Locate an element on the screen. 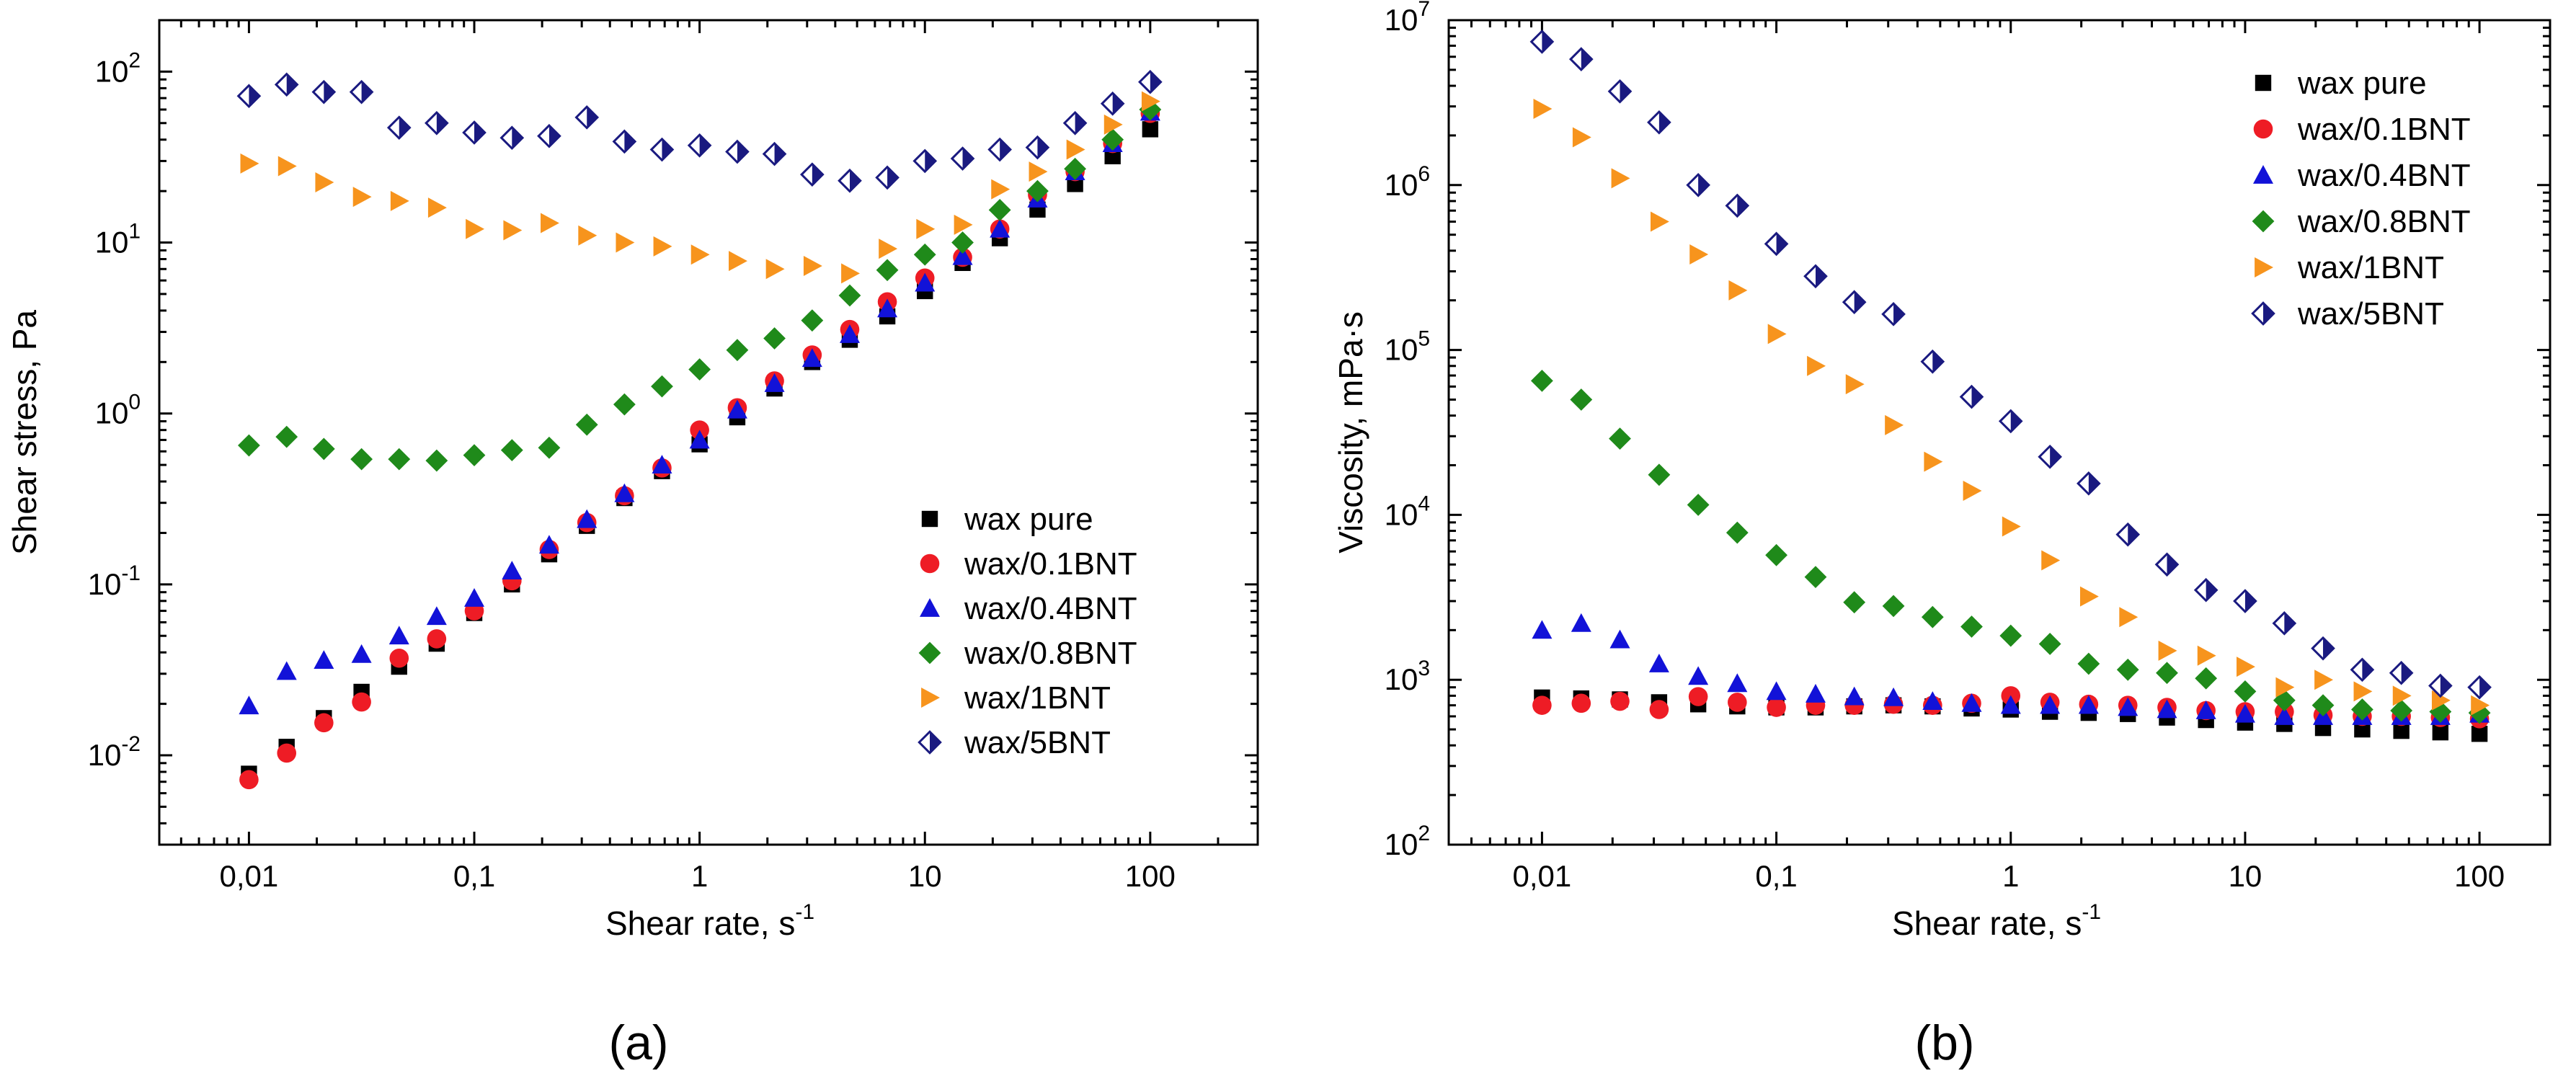 The image size is (2576, 1076). y-tick-label: 10⁴ is located at coordinates (1407, 512).